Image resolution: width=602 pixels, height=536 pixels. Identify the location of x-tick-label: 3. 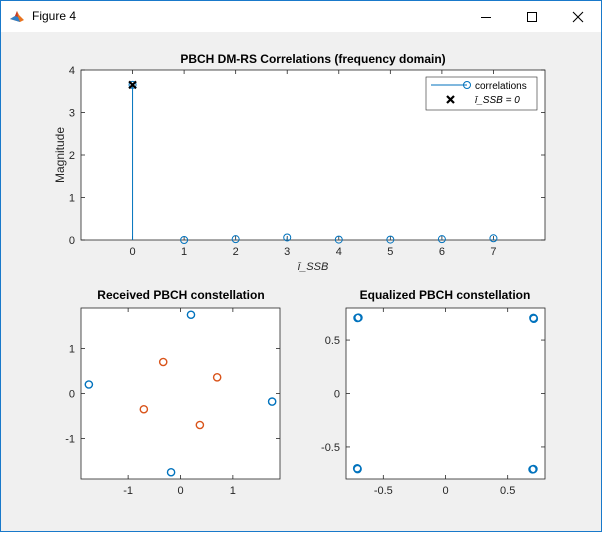
(287, 252).